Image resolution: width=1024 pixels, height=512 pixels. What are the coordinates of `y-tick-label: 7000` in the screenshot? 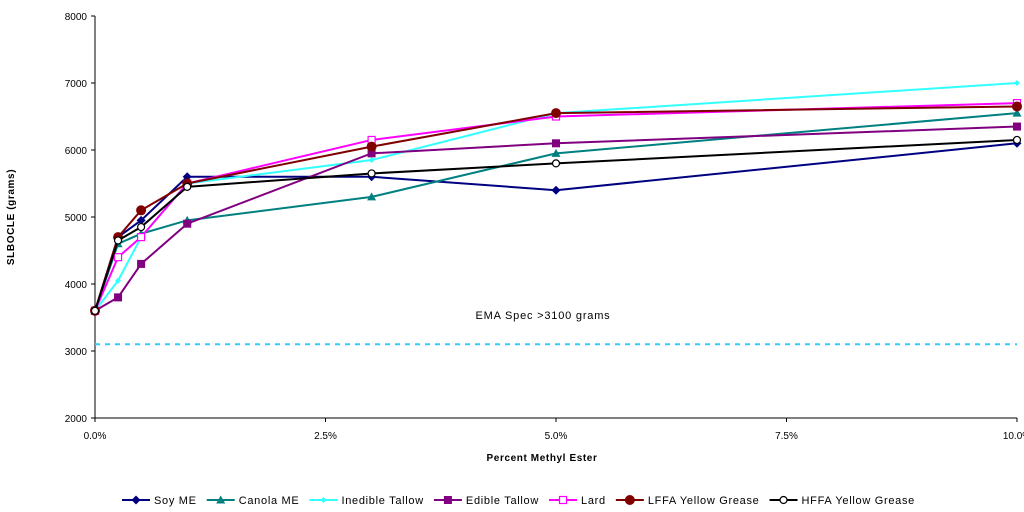 It's located at (76, 84).